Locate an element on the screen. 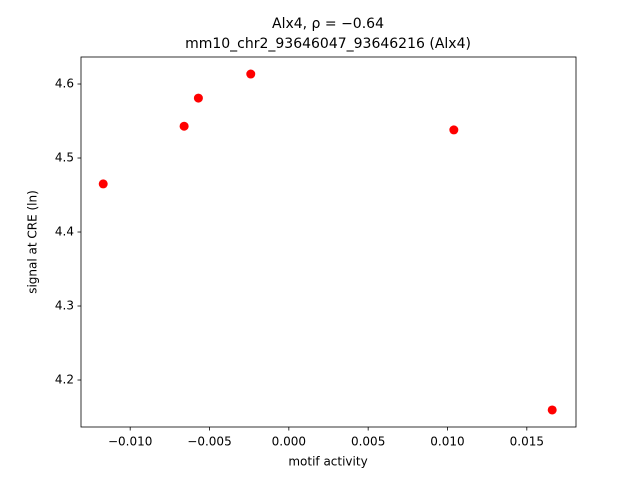 This screenshot has height=480, width=640. y-tick-label: 4.2 is located at coordinates (64, 380).